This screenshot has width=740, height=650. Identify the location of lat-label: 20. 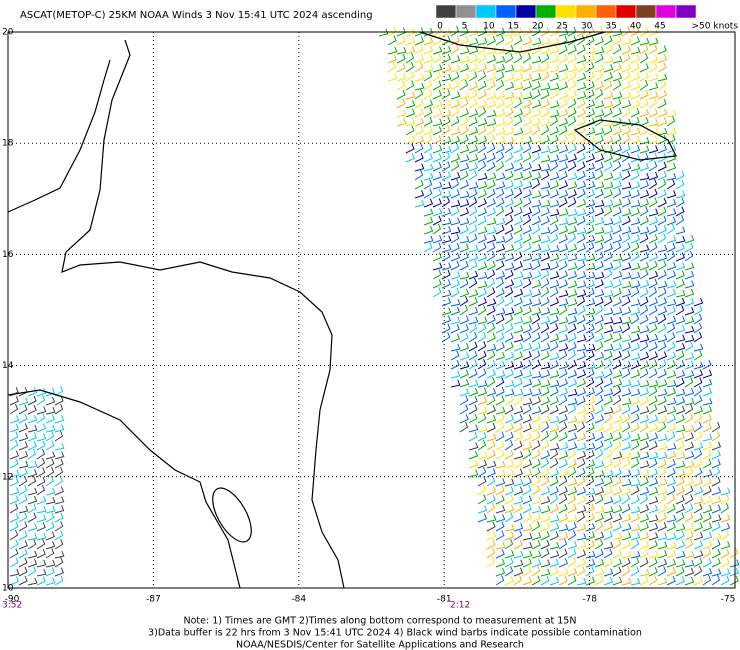
(8, 33).